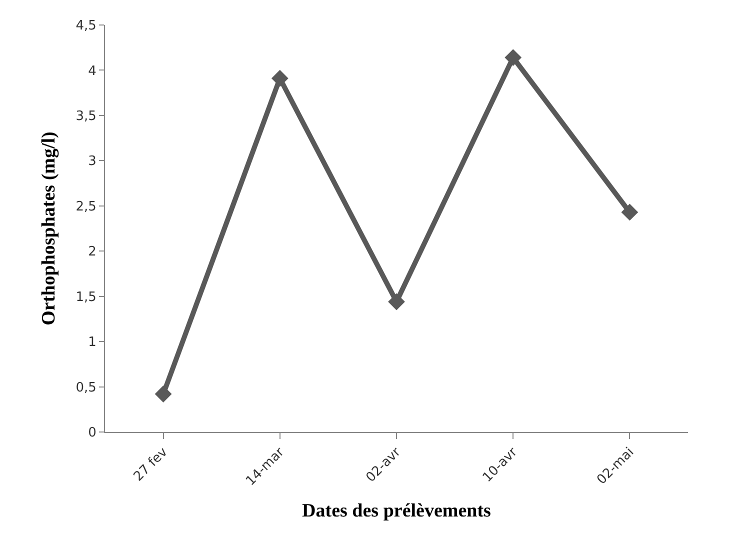 This screenshot has height=542, width=738. Describe the element at coordinates (86, 116) in the screenshot. I see `y-tick-label: 3,5` at that location.